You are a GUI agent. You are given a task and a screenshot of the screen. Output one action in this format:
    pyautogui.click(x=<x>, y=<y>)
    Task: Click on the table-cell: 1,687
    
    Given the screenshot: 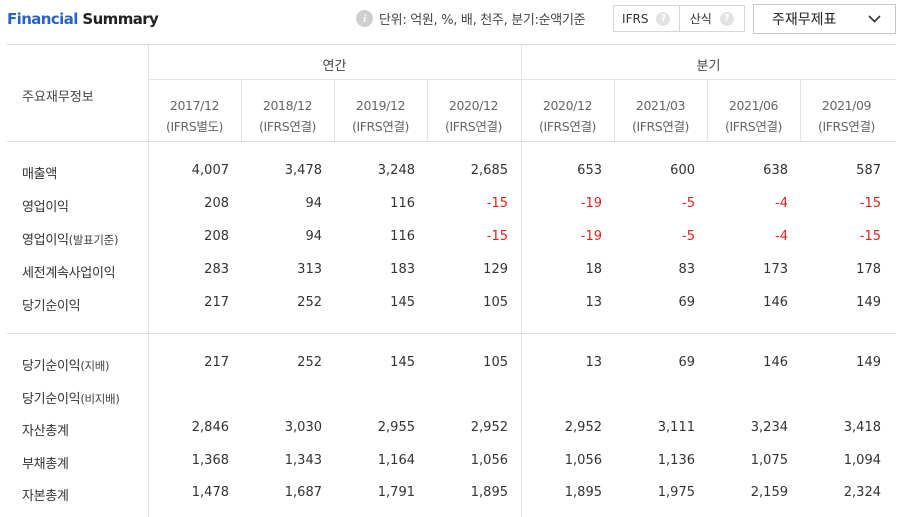 What is the action you would take?
    pyautogui.click(x=303, y=492)
    